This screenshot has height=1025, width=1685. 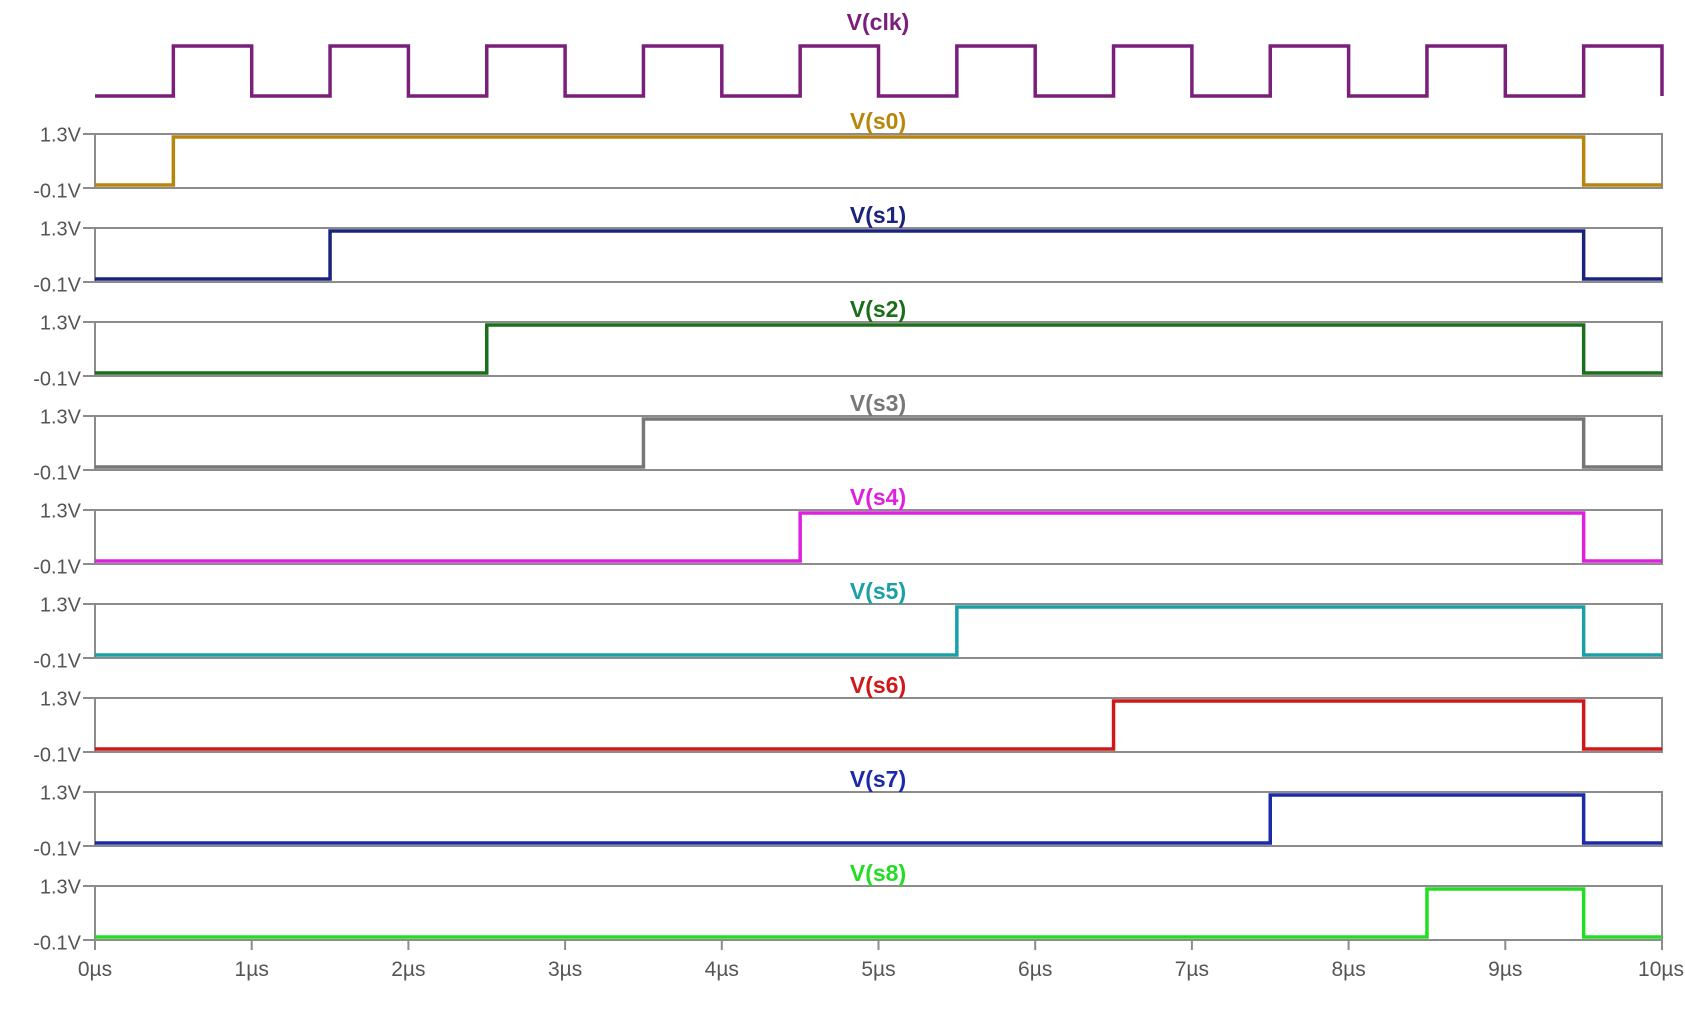 I want to click on y-tick-high-s3: 1.3V, so click(x=61, y=417).